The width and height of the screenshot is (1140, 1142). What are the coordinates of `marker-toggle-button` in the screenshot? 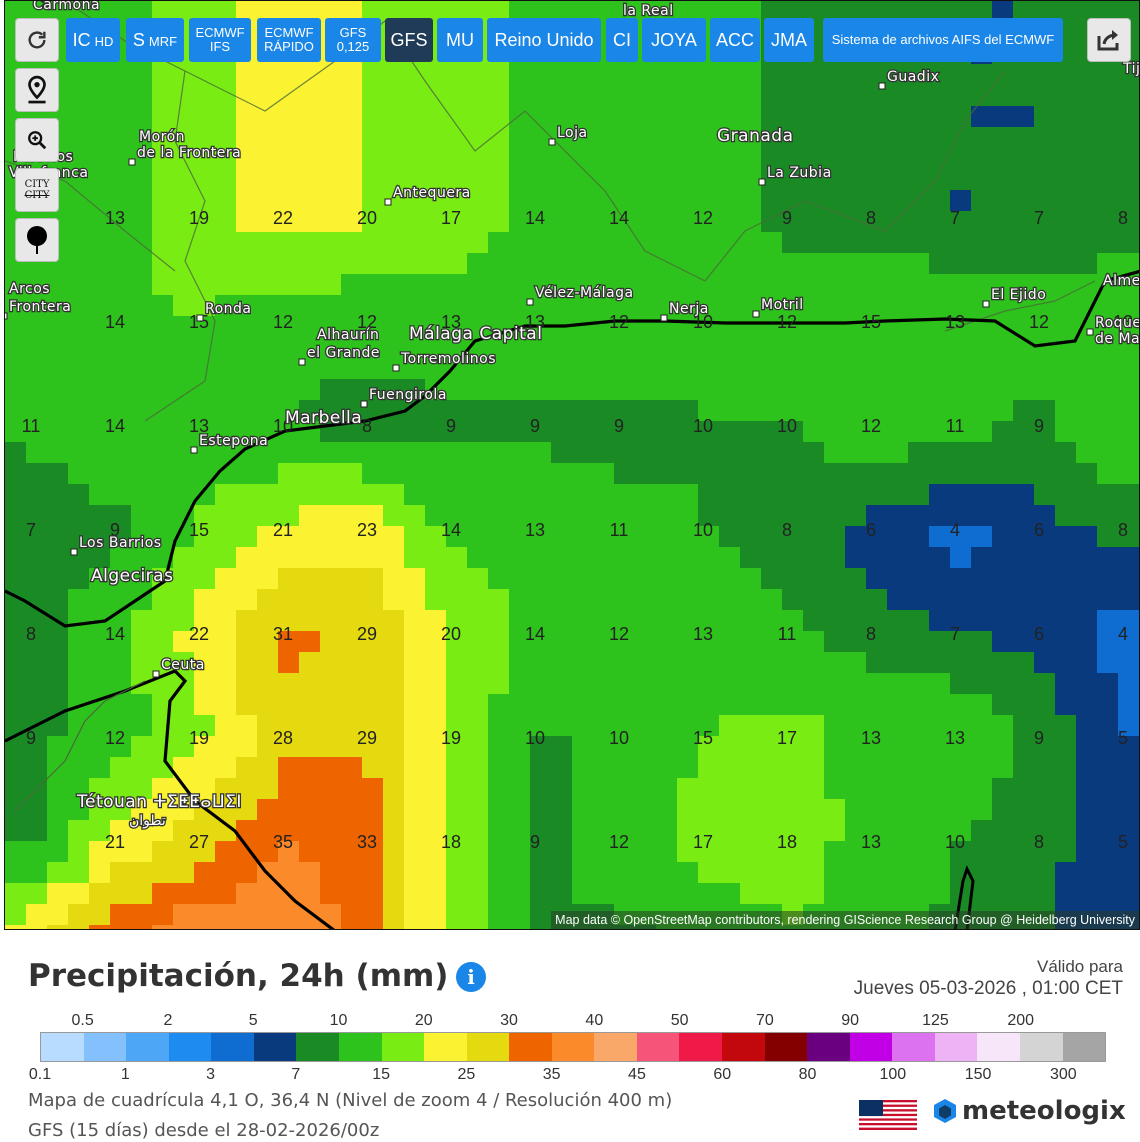 It's located at (37, 240).